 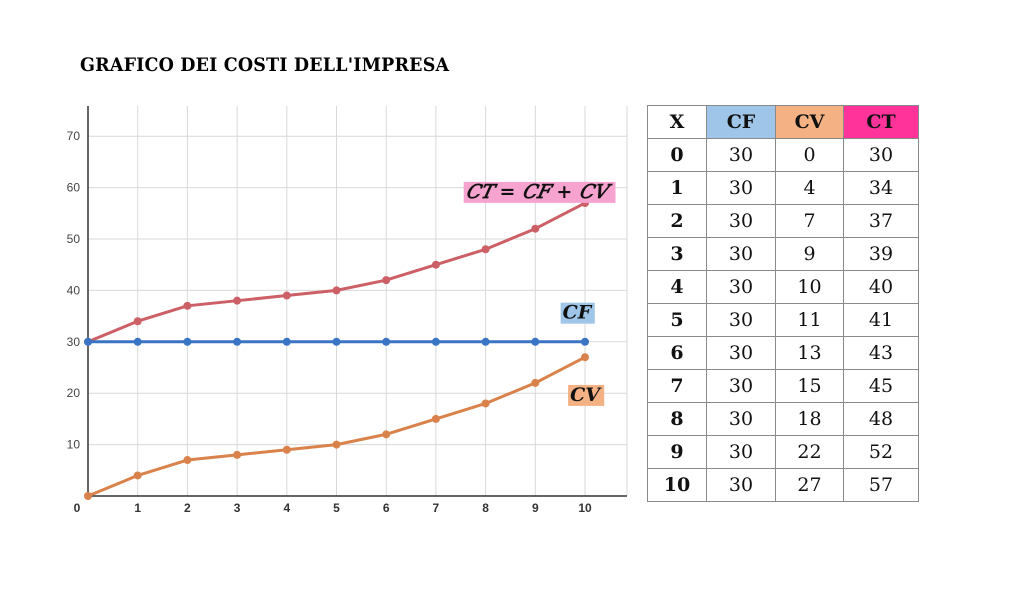 I want to click on cell-cv: 7, so click(x=809, y=221).